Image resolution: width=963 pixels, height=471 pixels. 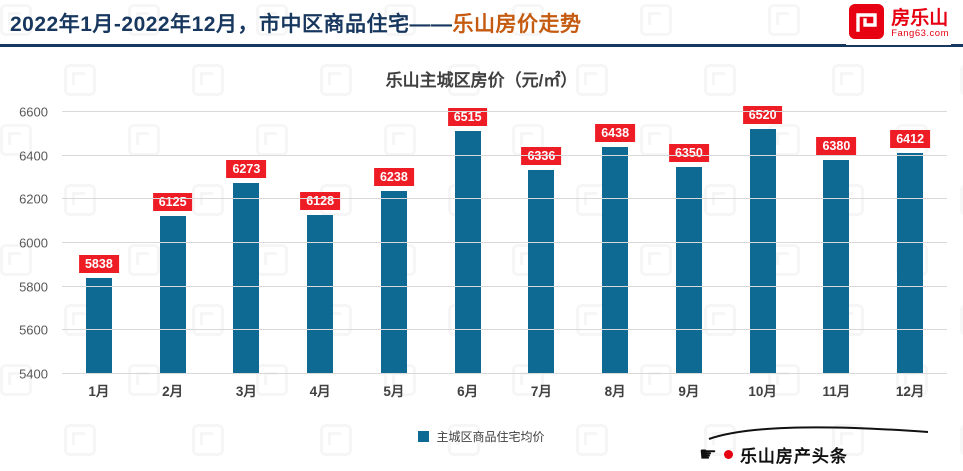 What do you see at coordinates (320, 201) in the screenshot?
I see `bar-value-label: 6128` at bounding box center [320, 201].